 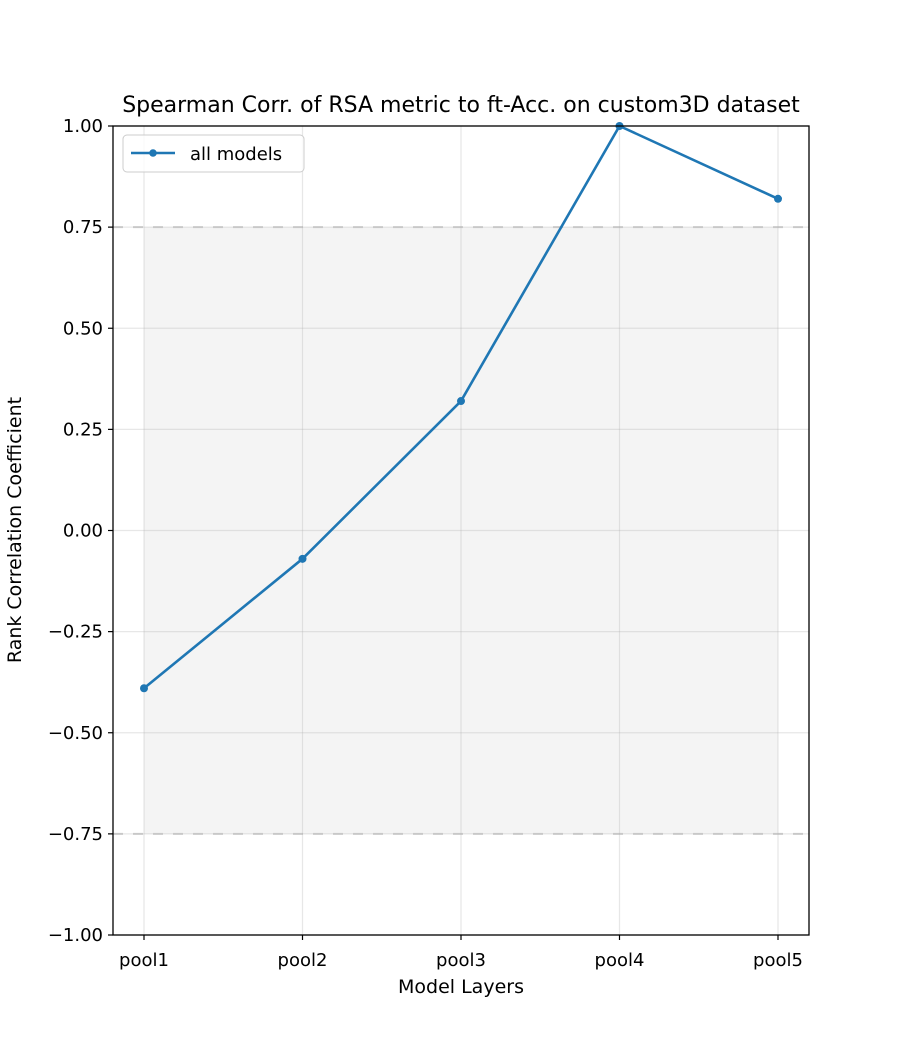 I want to click on x-tick-label: pool2, so click(x=303, y=960).